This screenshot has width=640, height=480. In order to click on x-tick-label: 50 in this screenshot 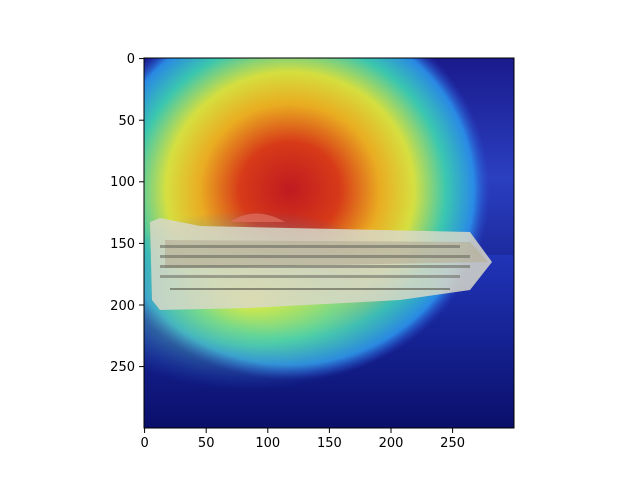, I will do `click(206, 443)`.